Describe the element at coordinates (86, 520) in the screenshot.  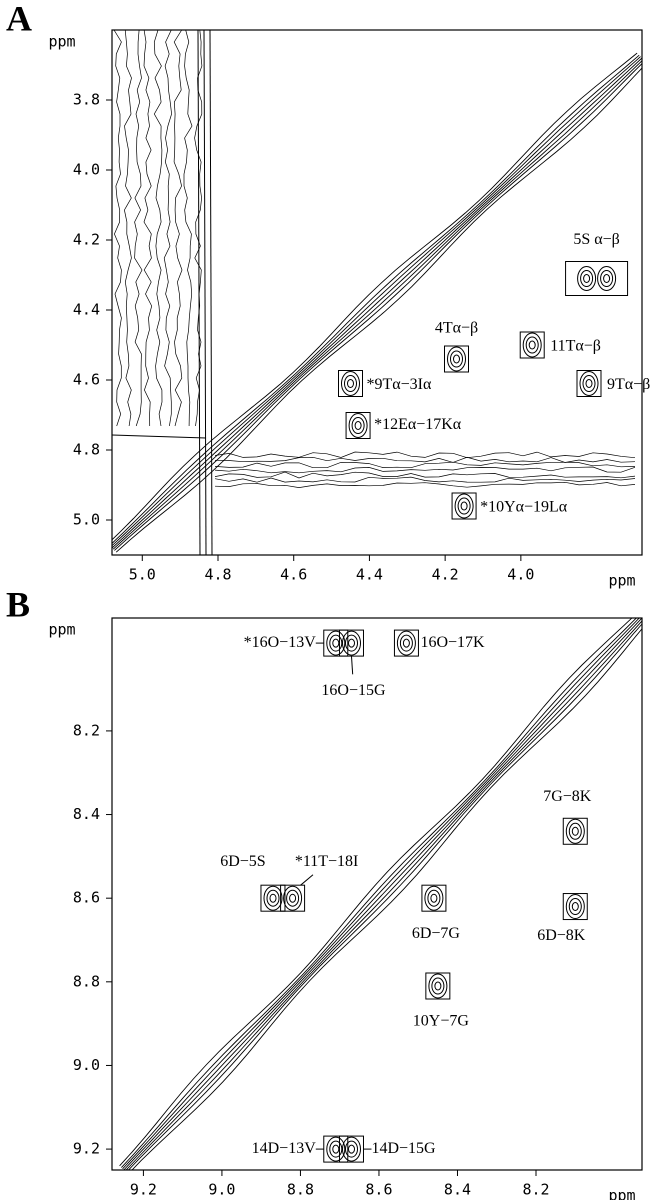
I see `y-tick-label: 5.0` at that location.